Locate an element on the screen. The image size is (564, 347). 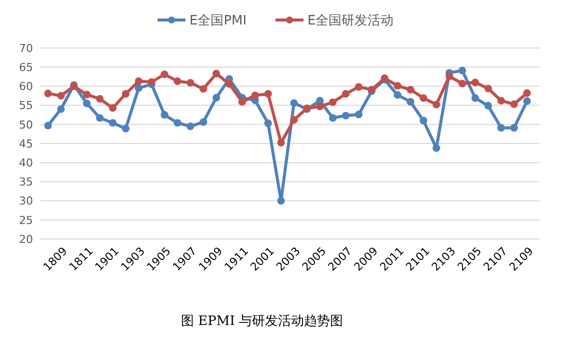
y-tick-label: 55 is located at coordinates (26, 105).